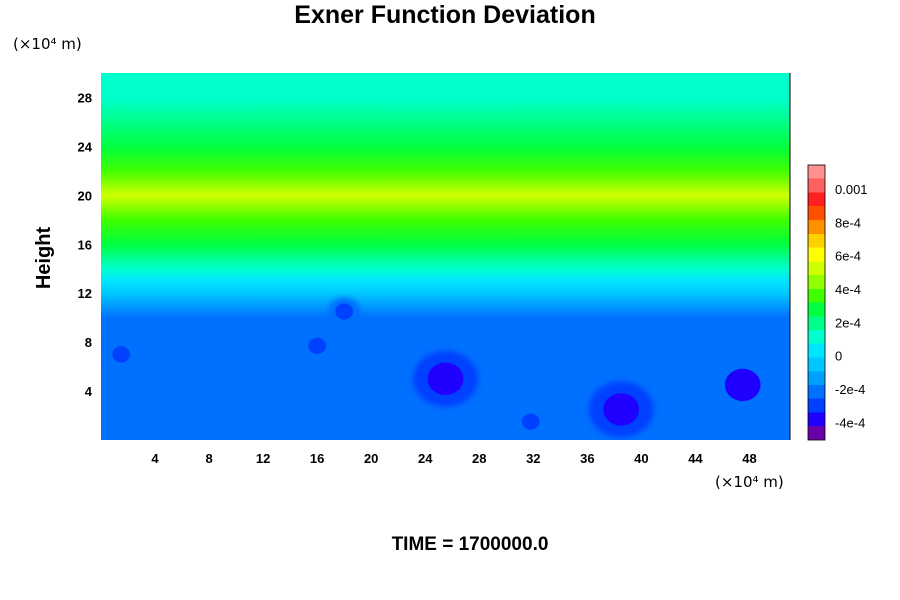 The width and height of the screenshot is (900, 600). Describe the element at coordinates (444, 15) in the screenshot. I see `chart-title: Exner Function Deviation` at that location.